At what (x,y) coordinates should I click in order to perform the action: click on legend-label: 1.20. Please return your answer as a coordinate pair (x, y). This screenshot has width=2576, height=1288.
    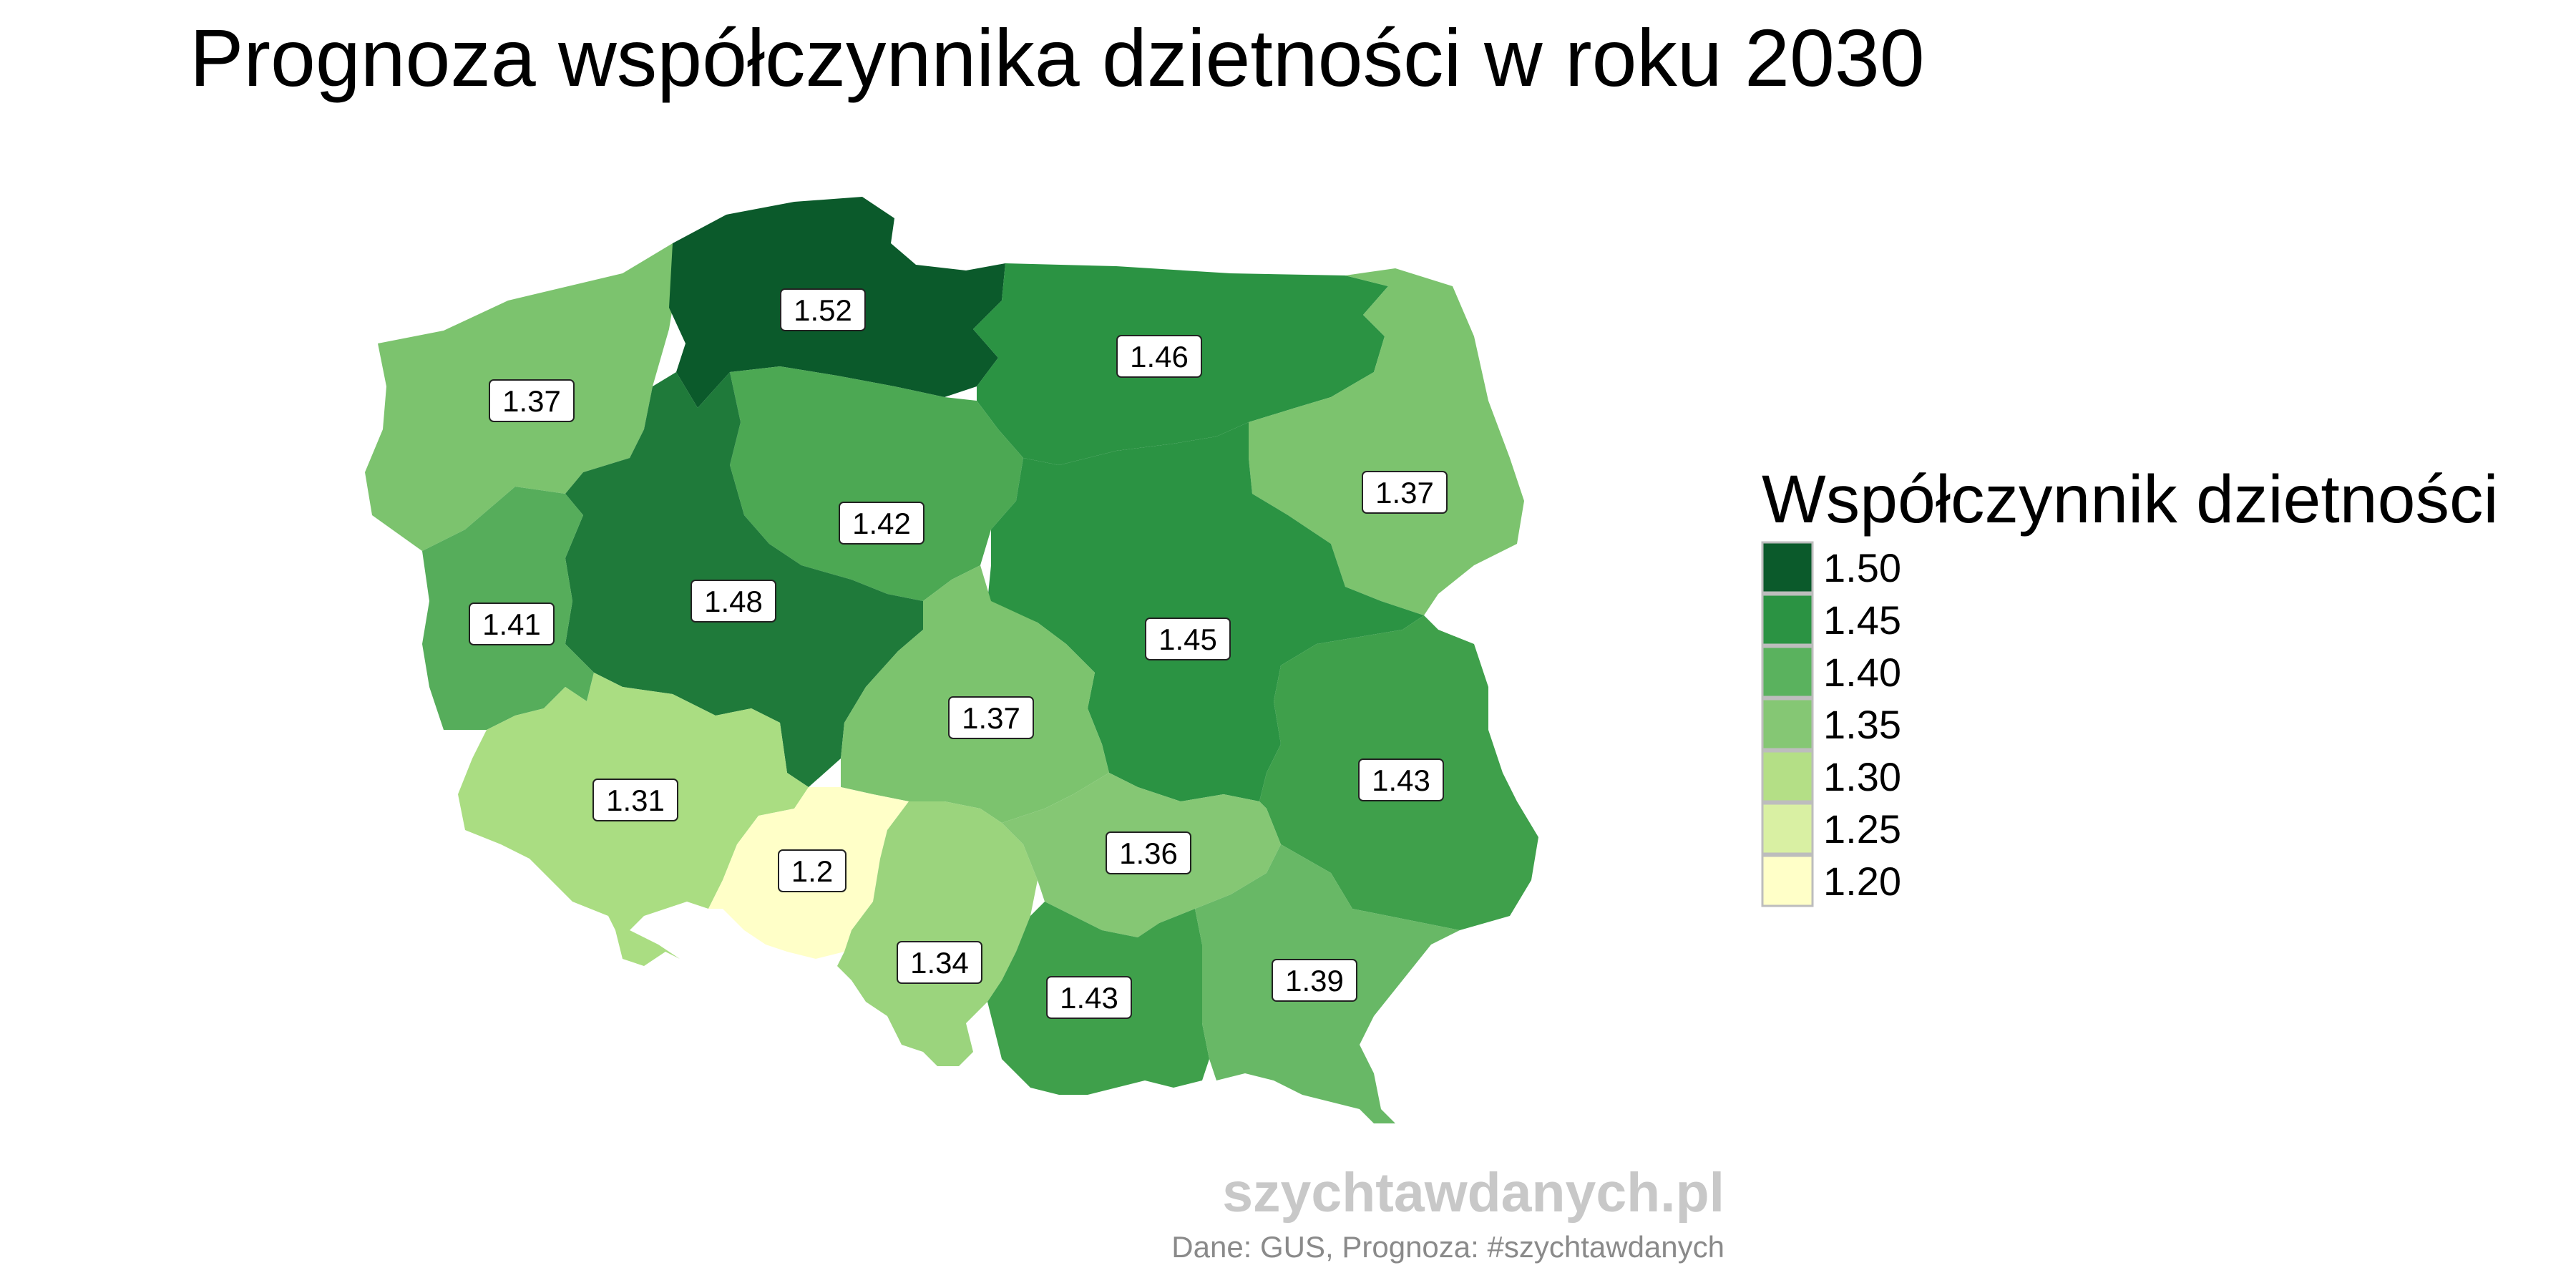
    Looking at the image, I should click on (1862, 881).